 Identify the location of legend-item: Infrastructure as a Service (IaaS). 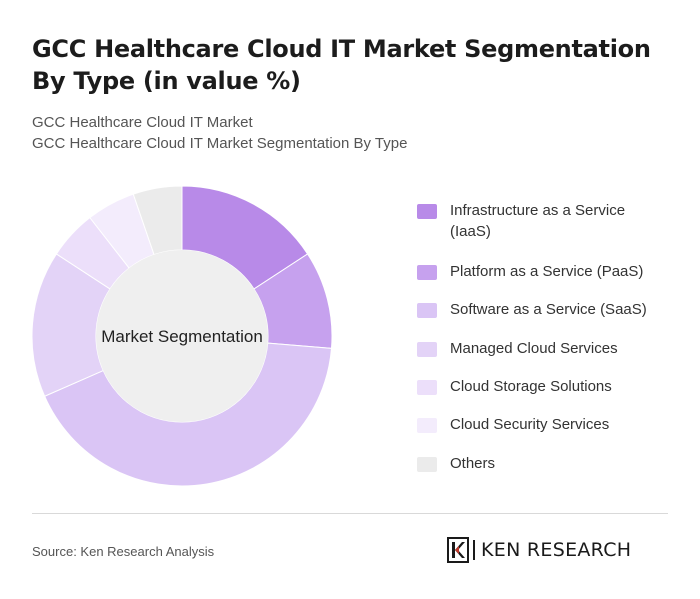
(538, 221).